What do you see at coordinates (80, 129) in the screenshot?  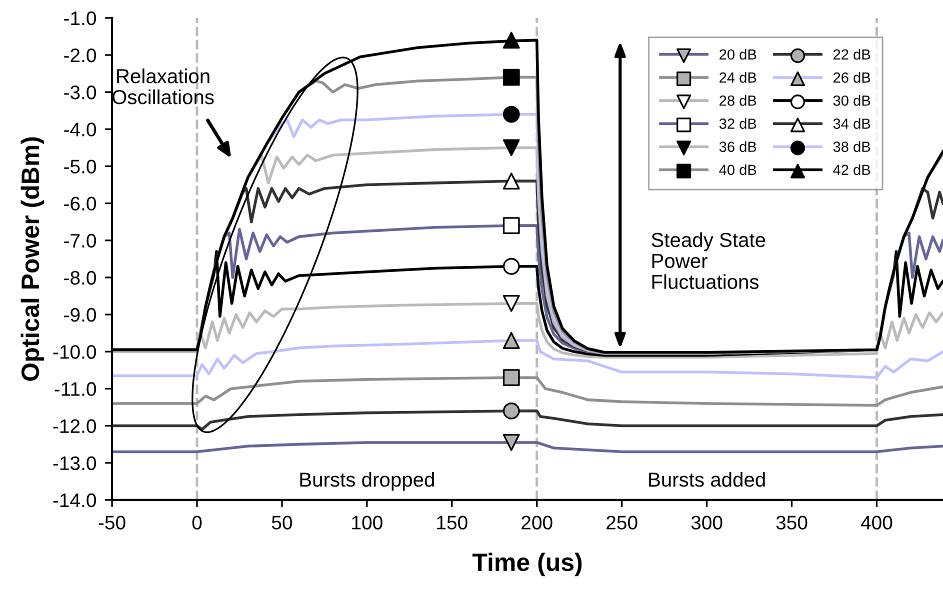 I see `y-tick-label: -4.0` at bounding box center [80, 129].